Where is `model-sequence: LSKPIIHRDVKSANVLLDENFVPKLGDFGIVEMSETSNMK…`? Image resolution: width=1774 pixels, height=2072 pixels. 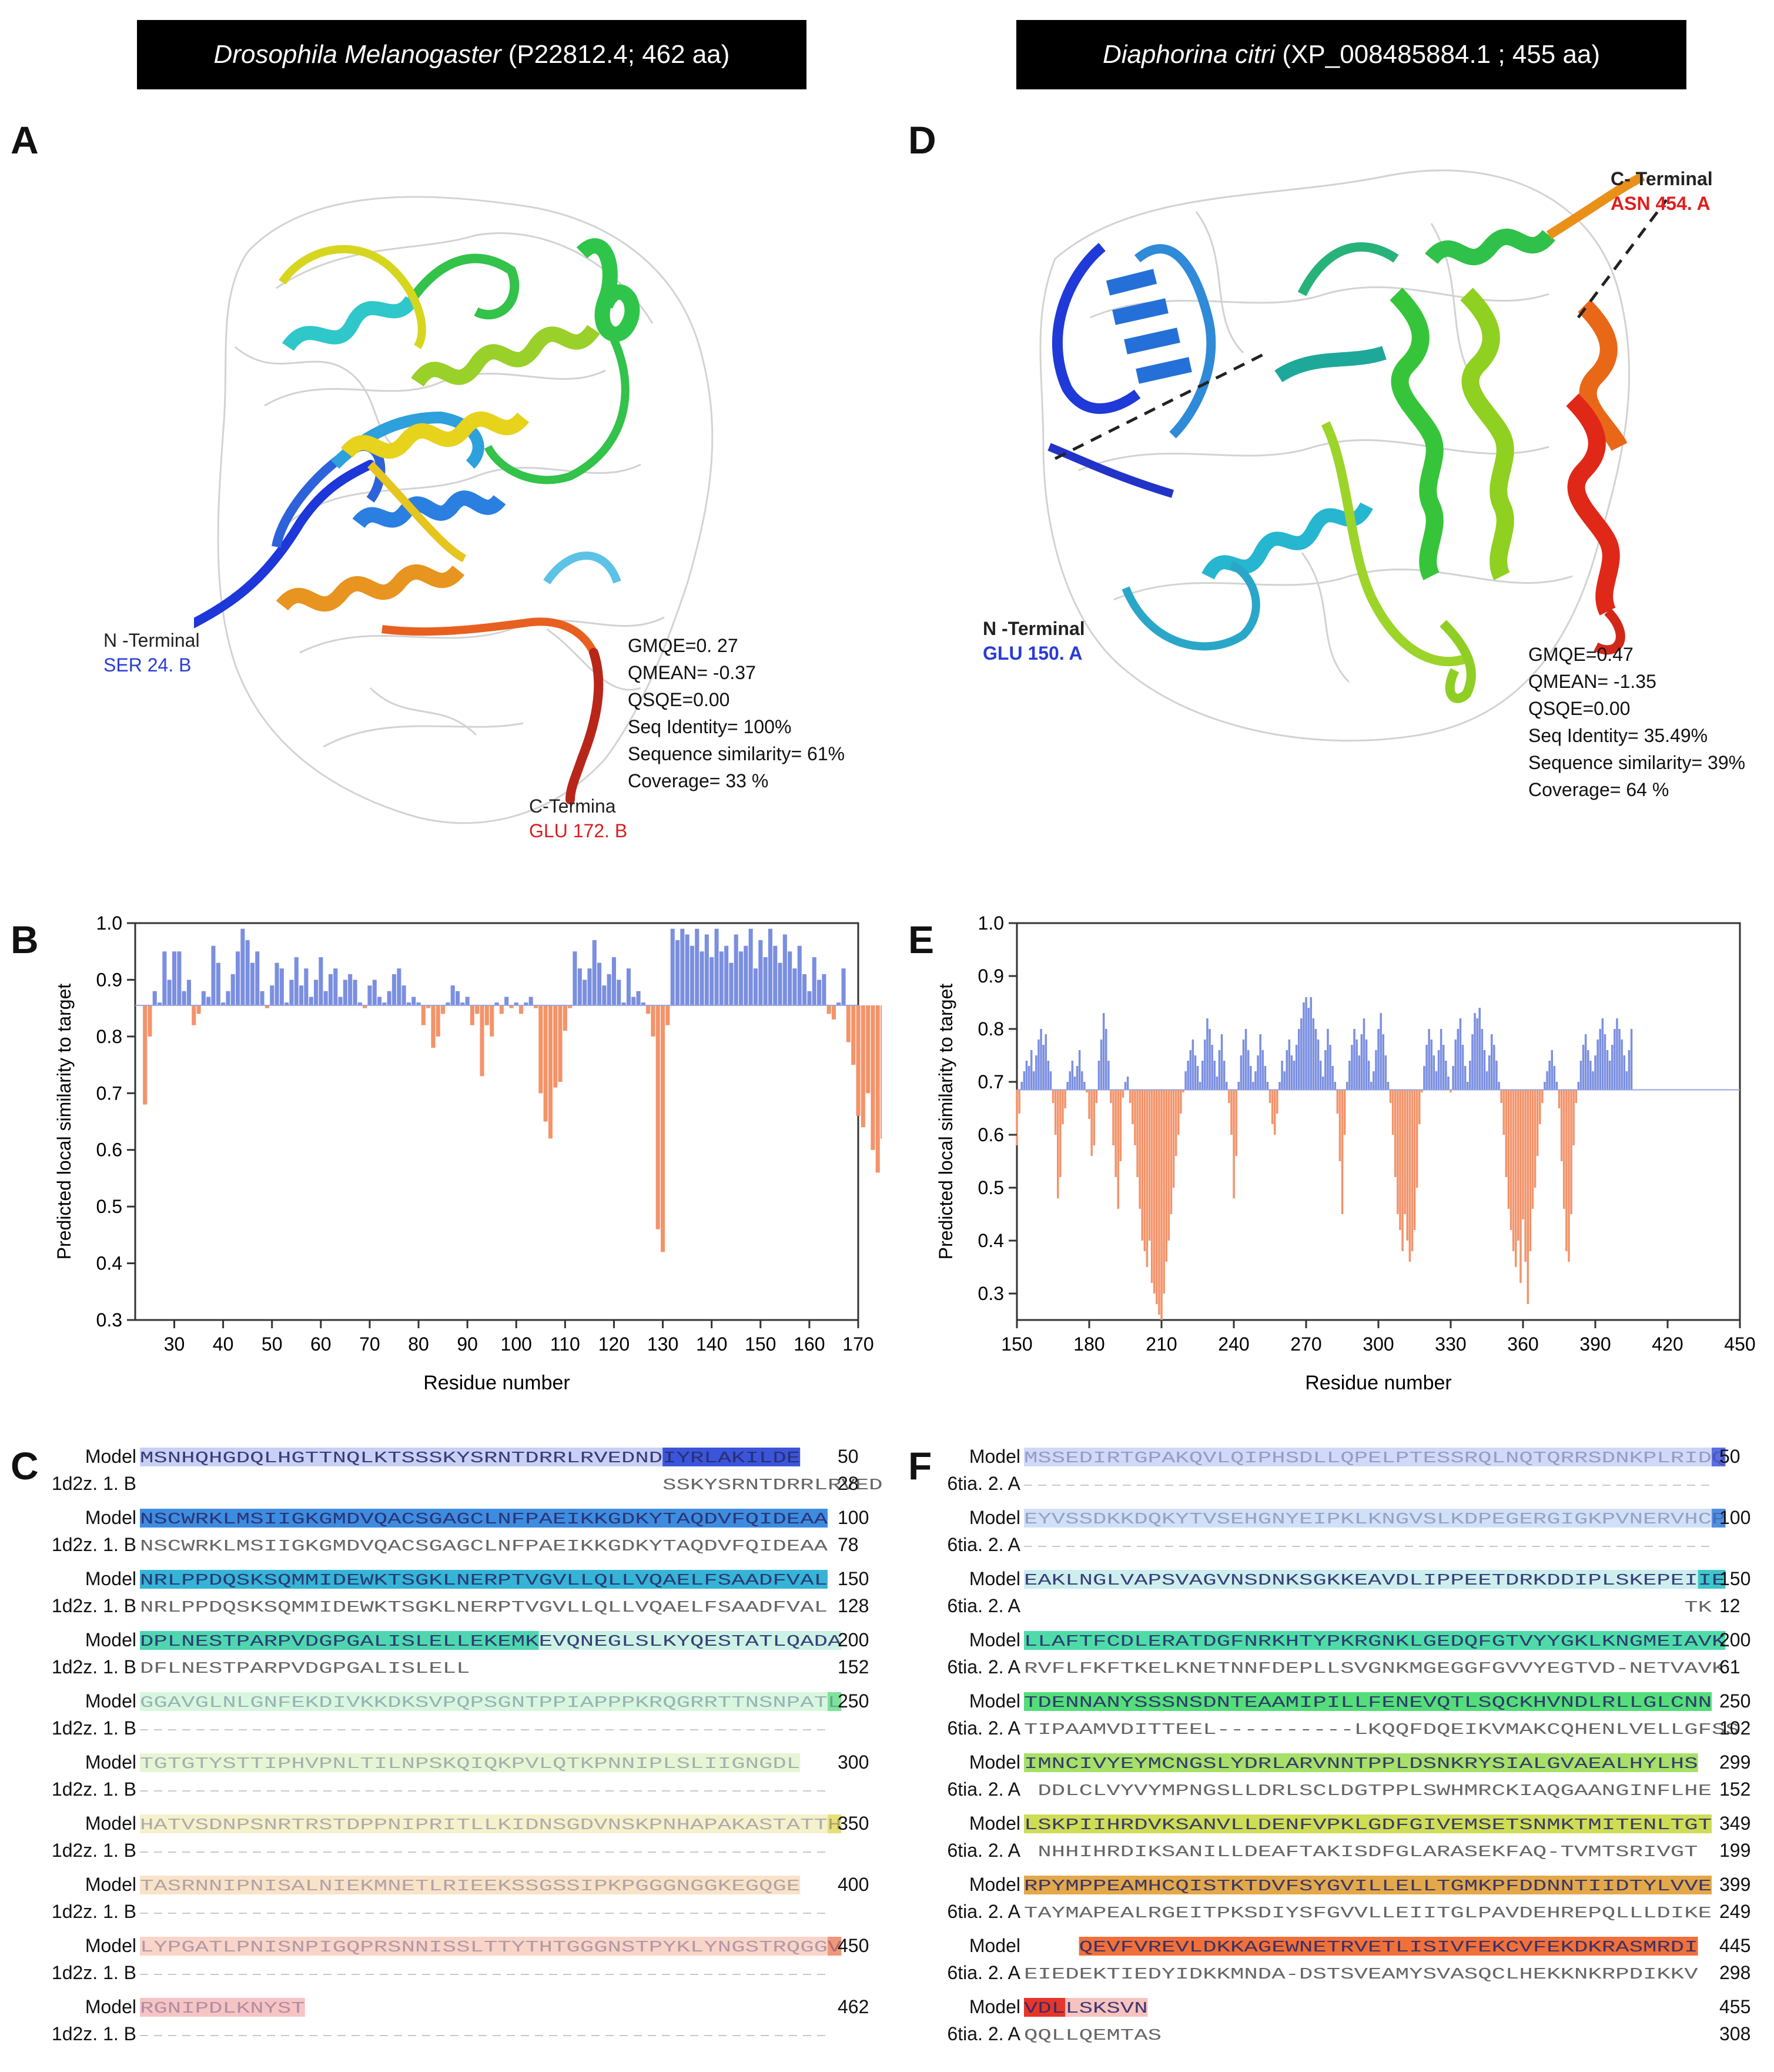 model-sequence: LSKPIIHRDVKSANVLLDENFVPKLGDFGIVEMSETSNMK… is located at coordinates (1368, 1825).